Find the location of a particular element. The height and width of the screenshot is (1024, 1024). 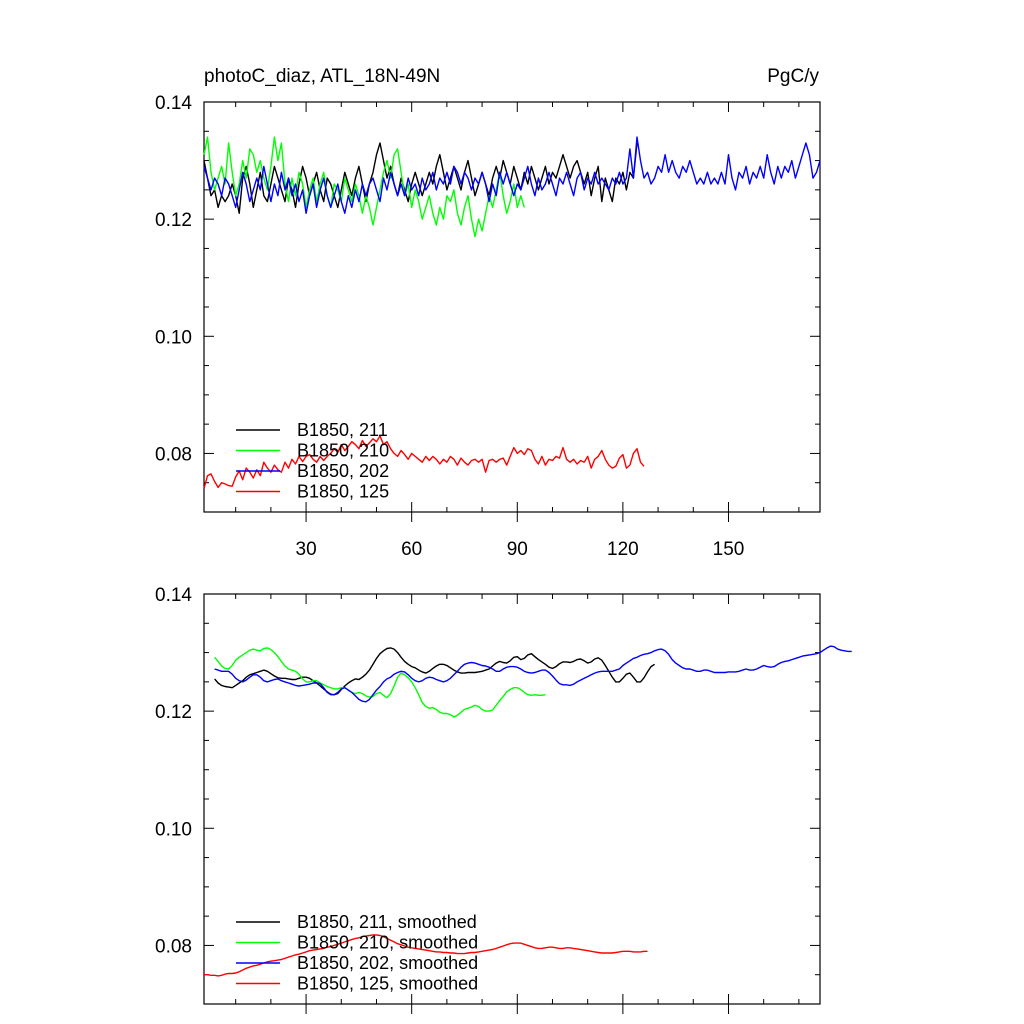

figure-title: photoC_diaz, ATL_18N-49N is located at coordinates (322, 76).